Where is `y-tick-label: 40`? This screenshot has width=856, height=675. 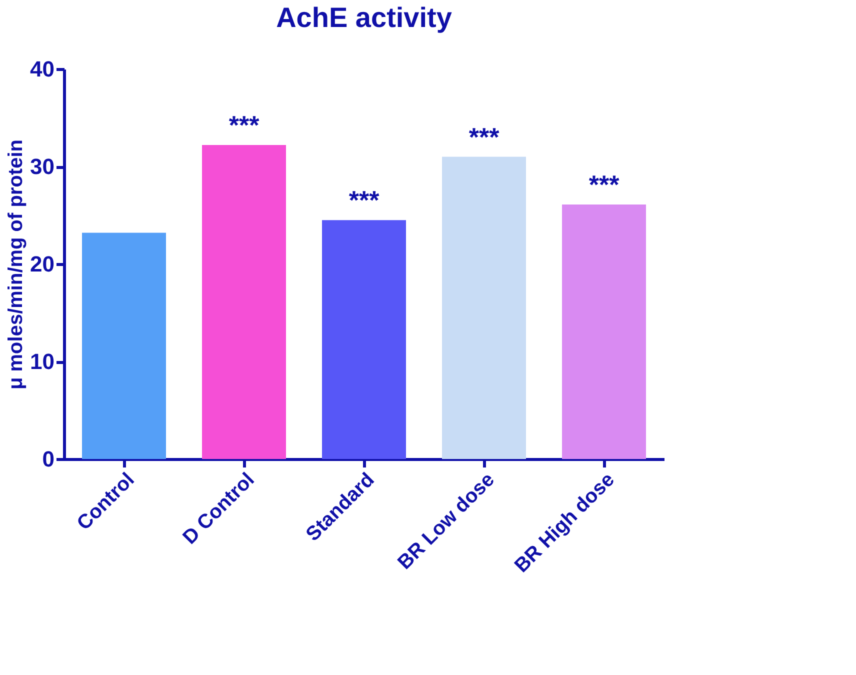
y-tick-label: 40 is located at coordinates (42, 69).